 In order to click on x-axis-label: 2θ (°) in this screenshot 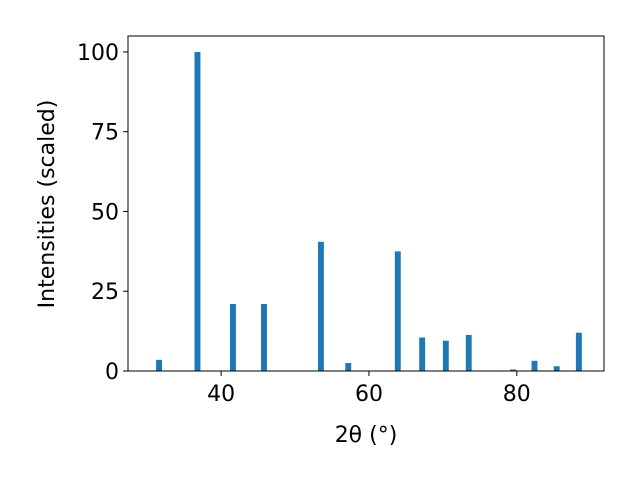, I will do `click(366, 435)`.